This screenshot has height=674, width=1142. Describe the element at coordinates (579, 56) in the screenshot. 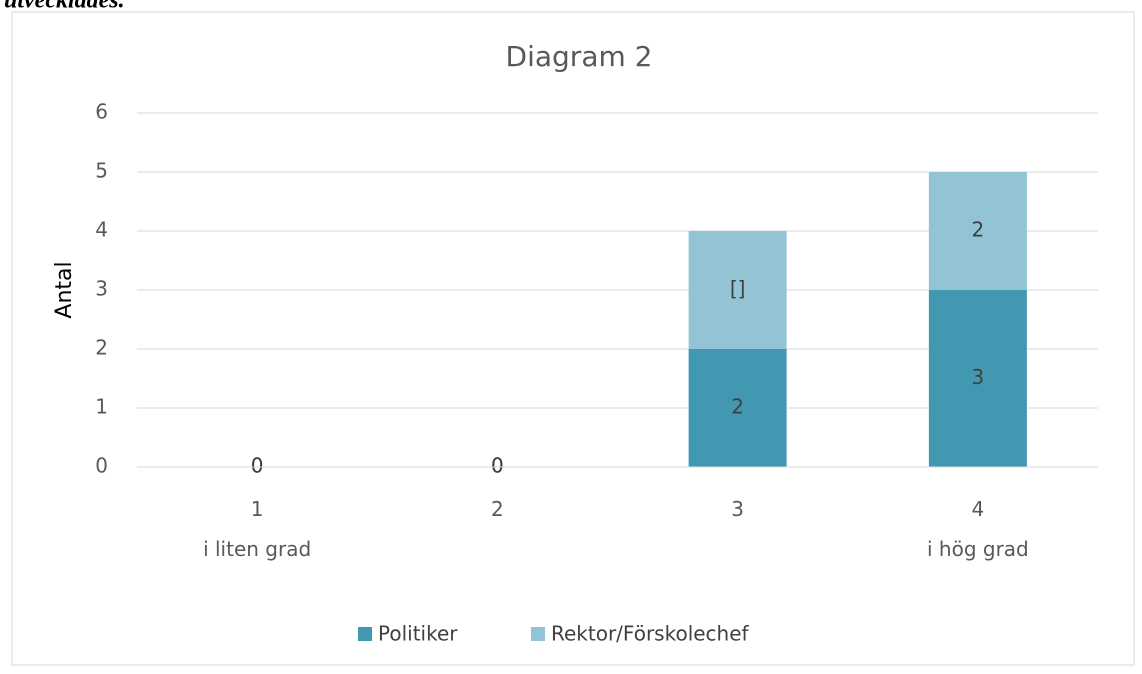

I see `chart-title: Diagram 2` at that location.